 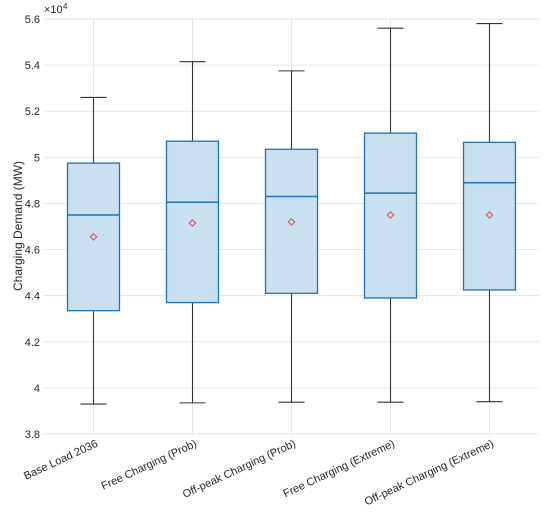 I want to click on x-tick-label: Off-peak Charging (Prob), so click(x=239, y=469).